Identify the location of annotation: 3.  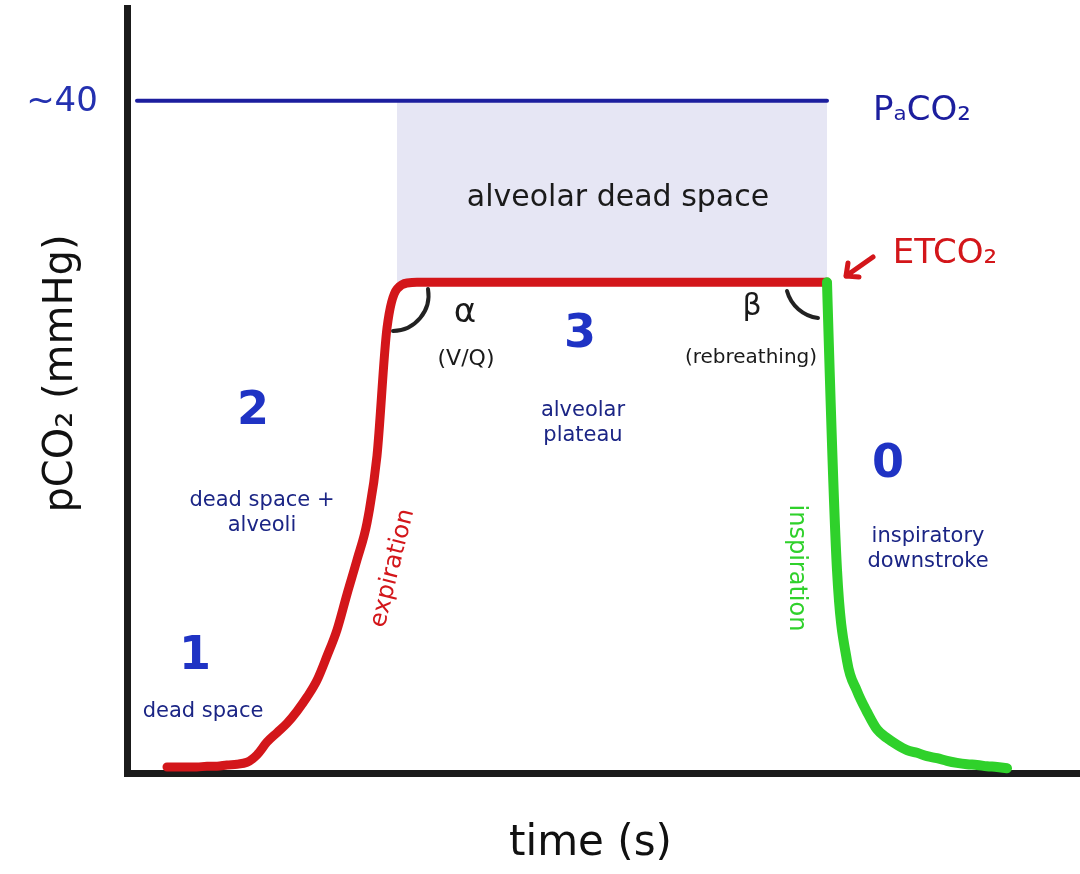
(580, 331).